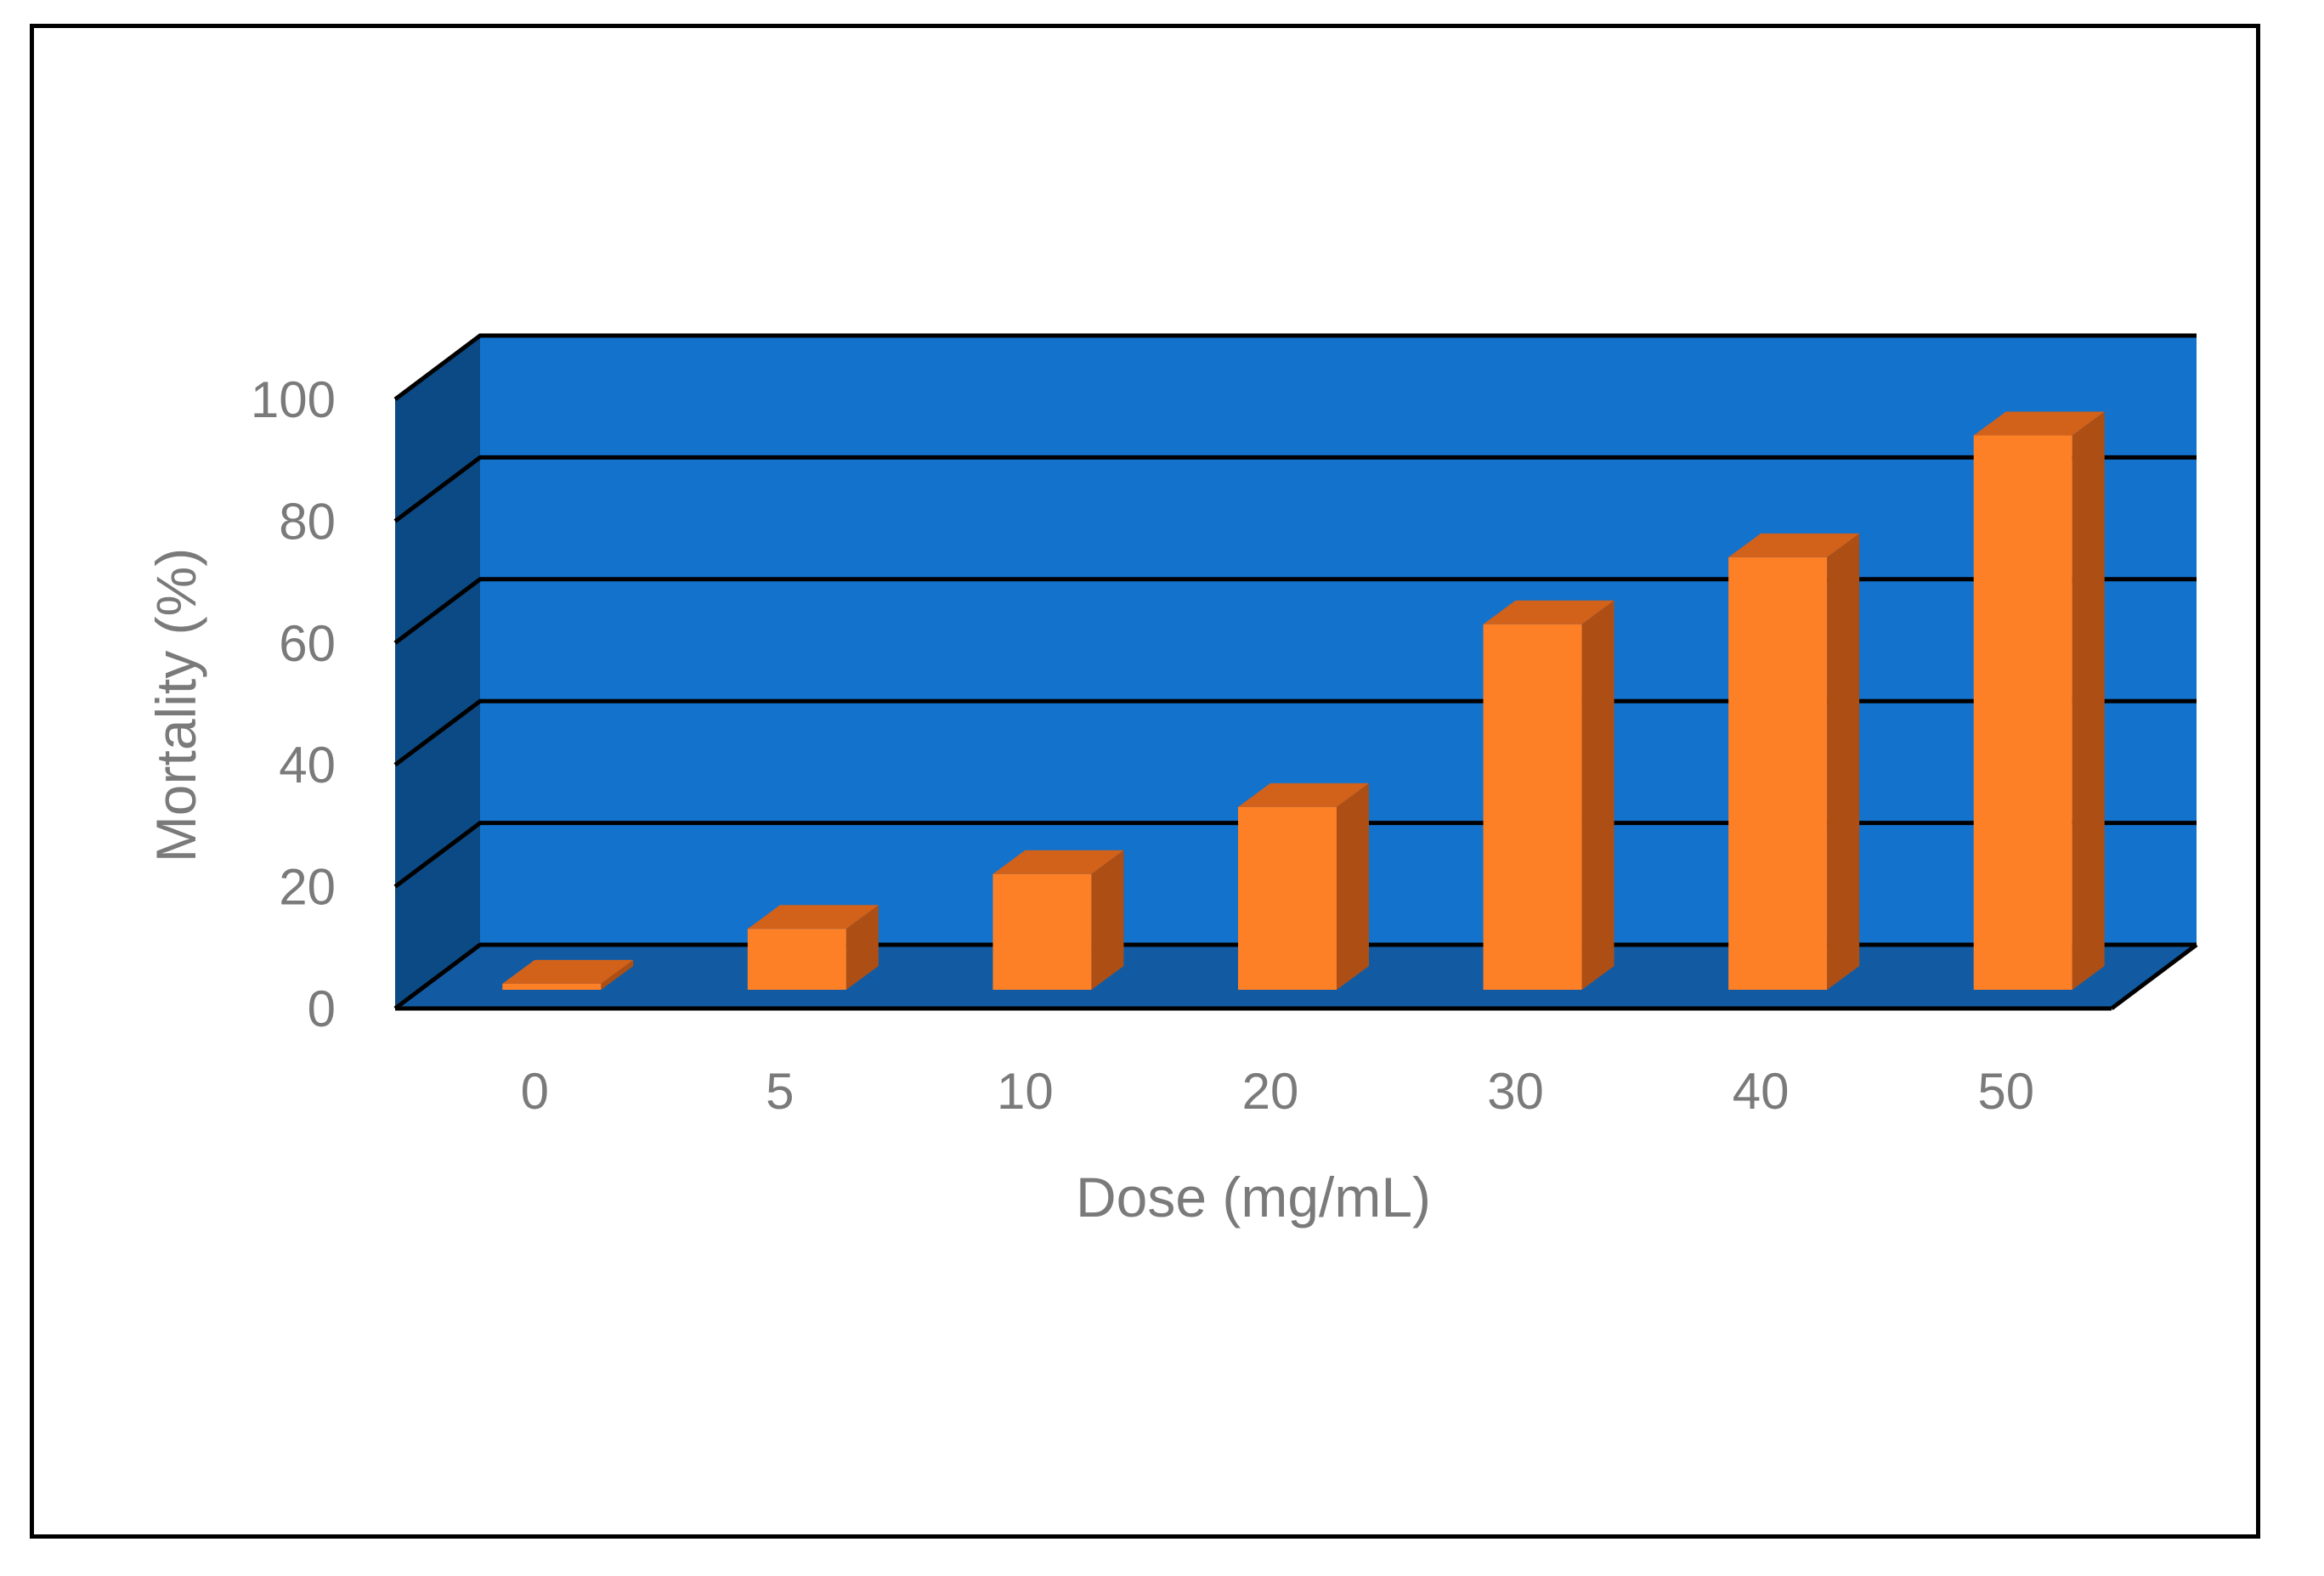  I want to click on x-axis-title: Dose (mg/mL), so click(1253, 1197).